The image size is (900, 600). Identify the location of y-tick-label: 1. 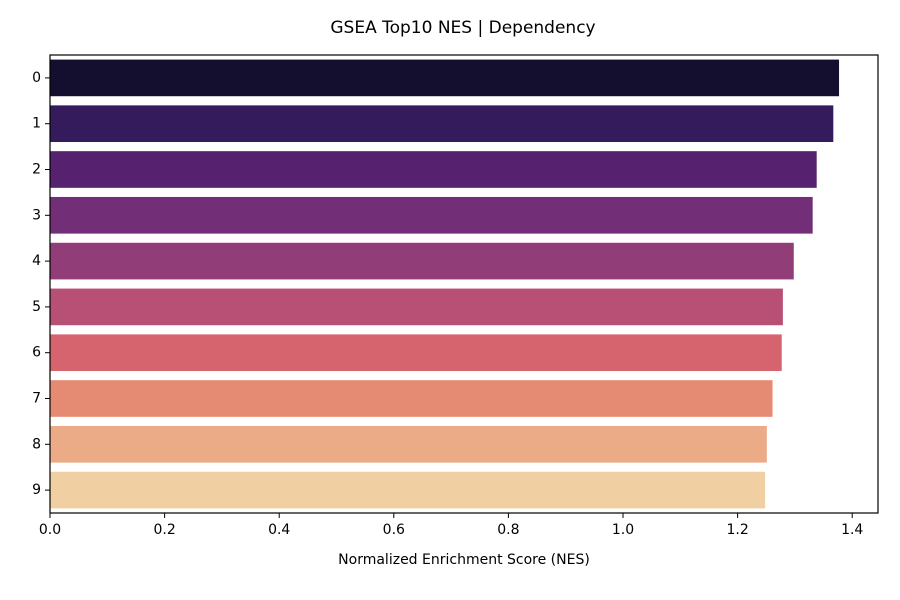
(36, 124).